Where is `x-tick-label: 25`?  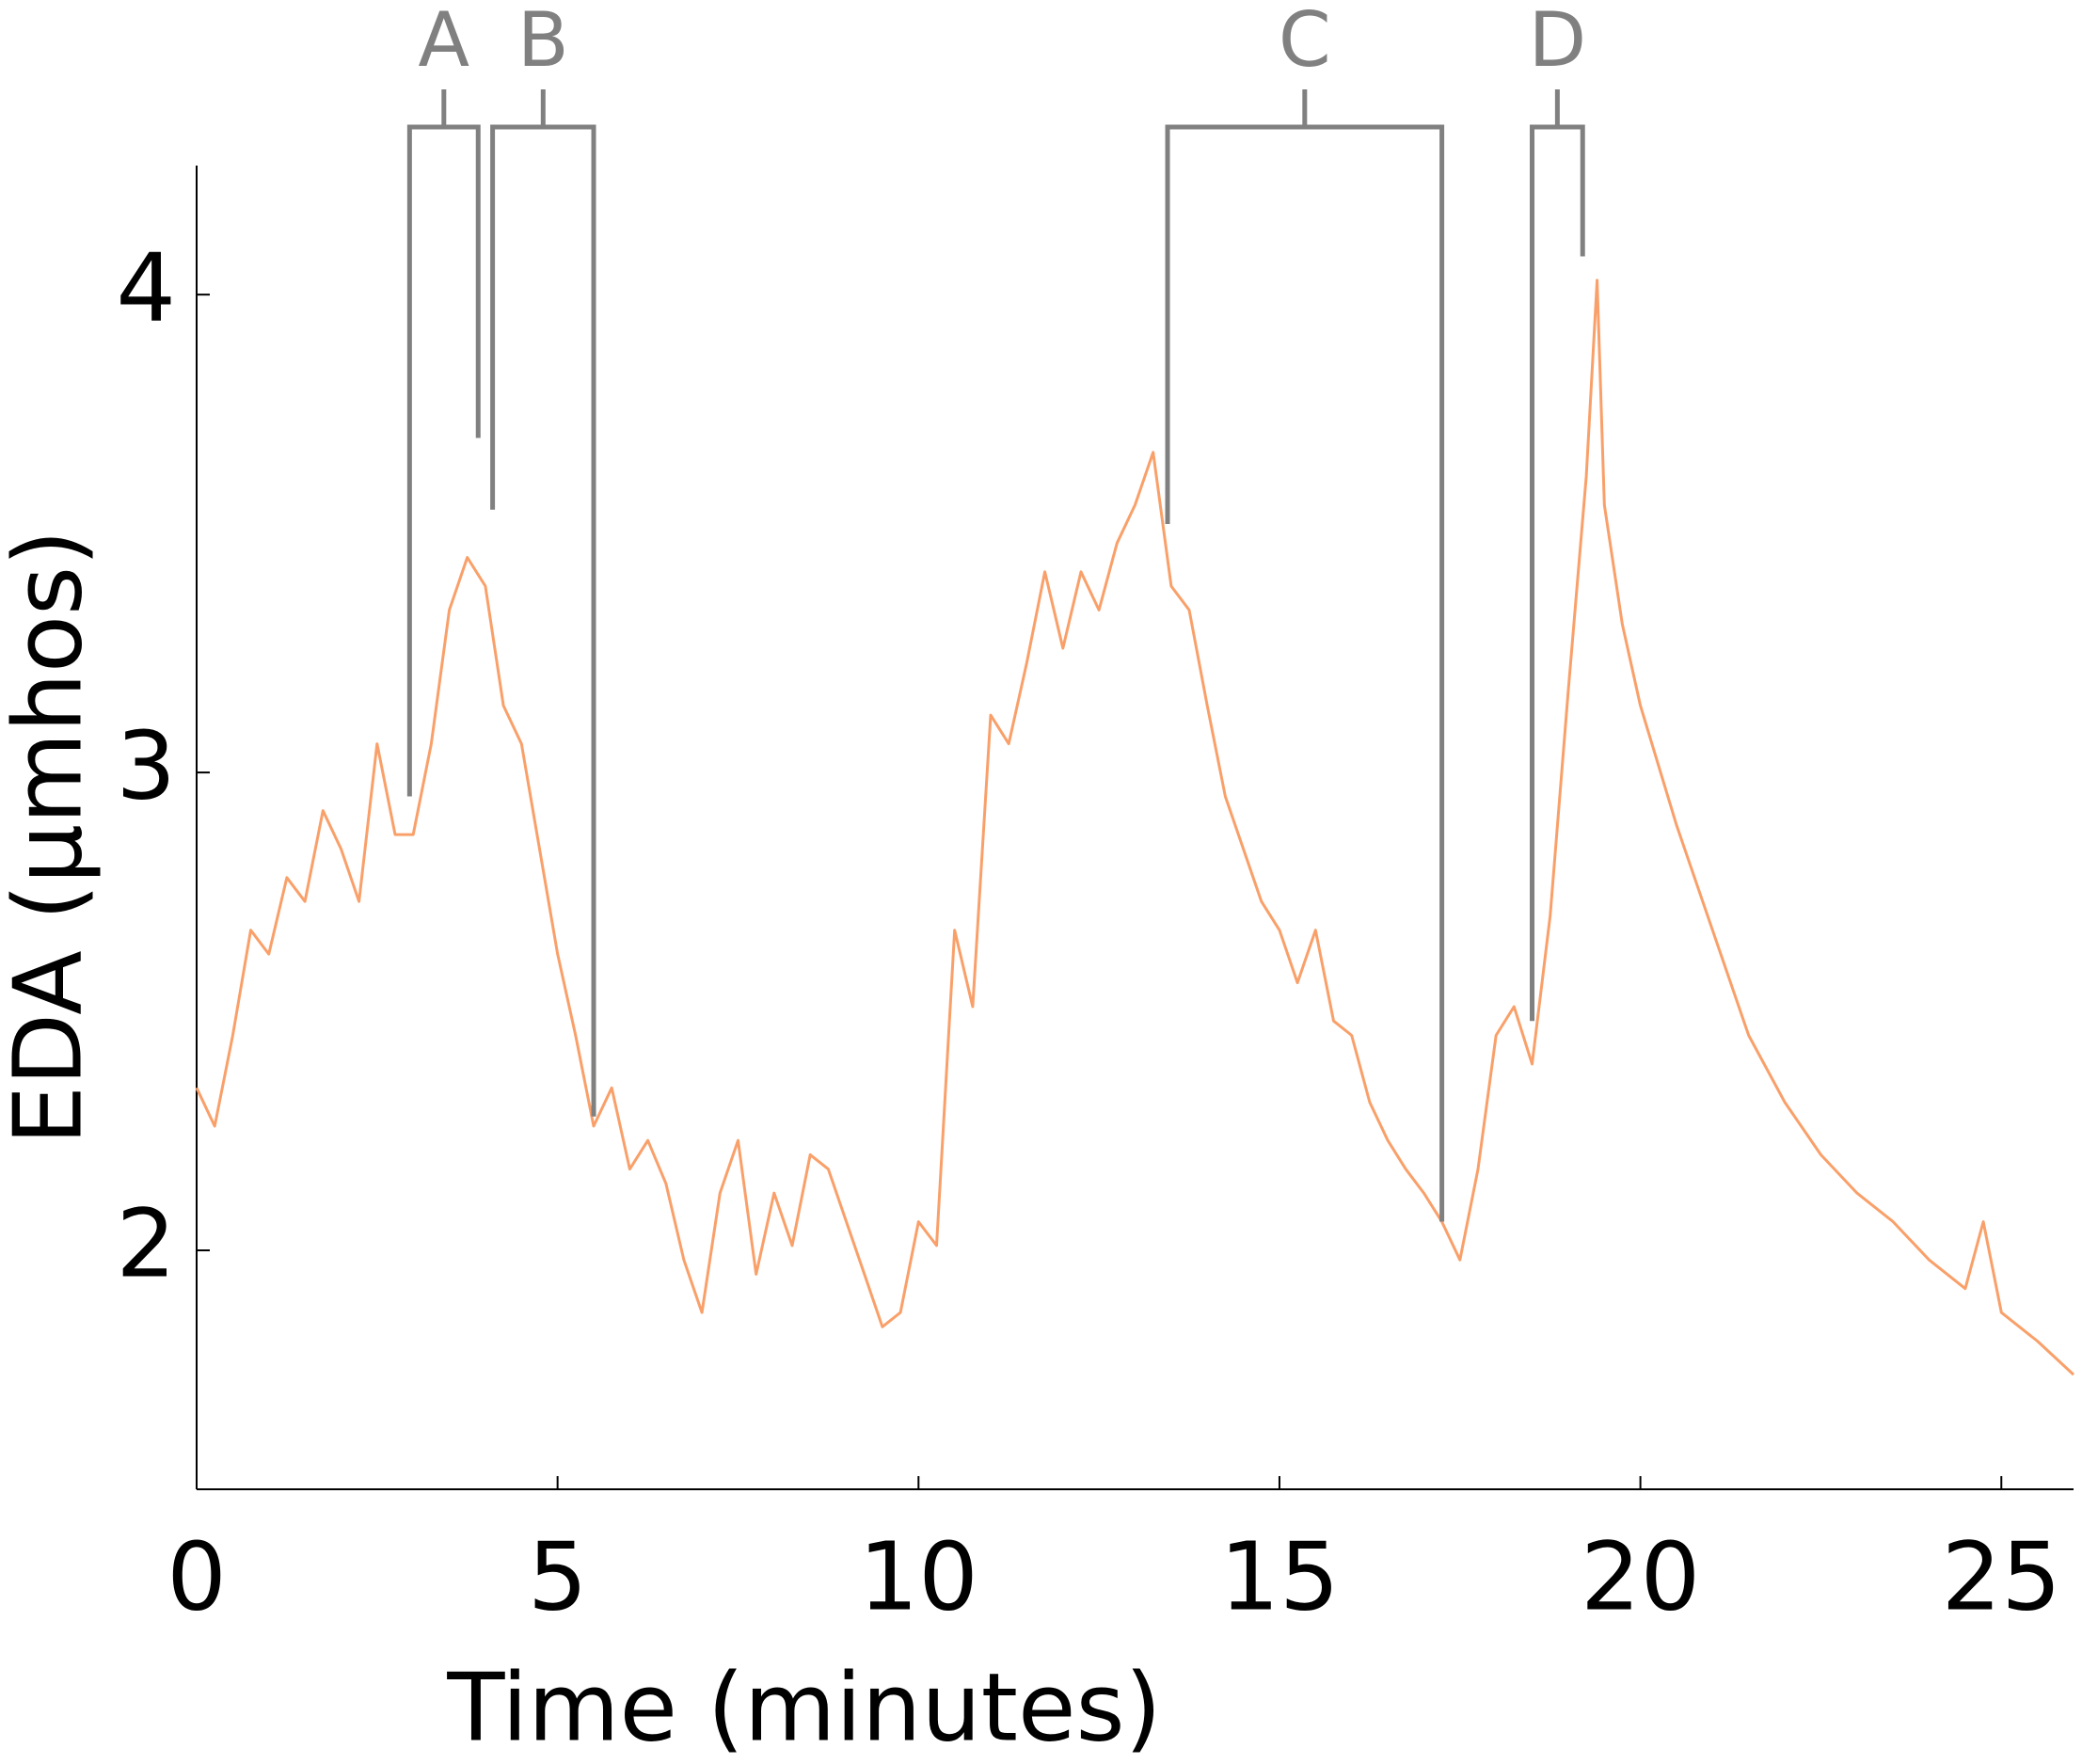 x-tick-label: 25 is located at coordinates (2001, 1576).